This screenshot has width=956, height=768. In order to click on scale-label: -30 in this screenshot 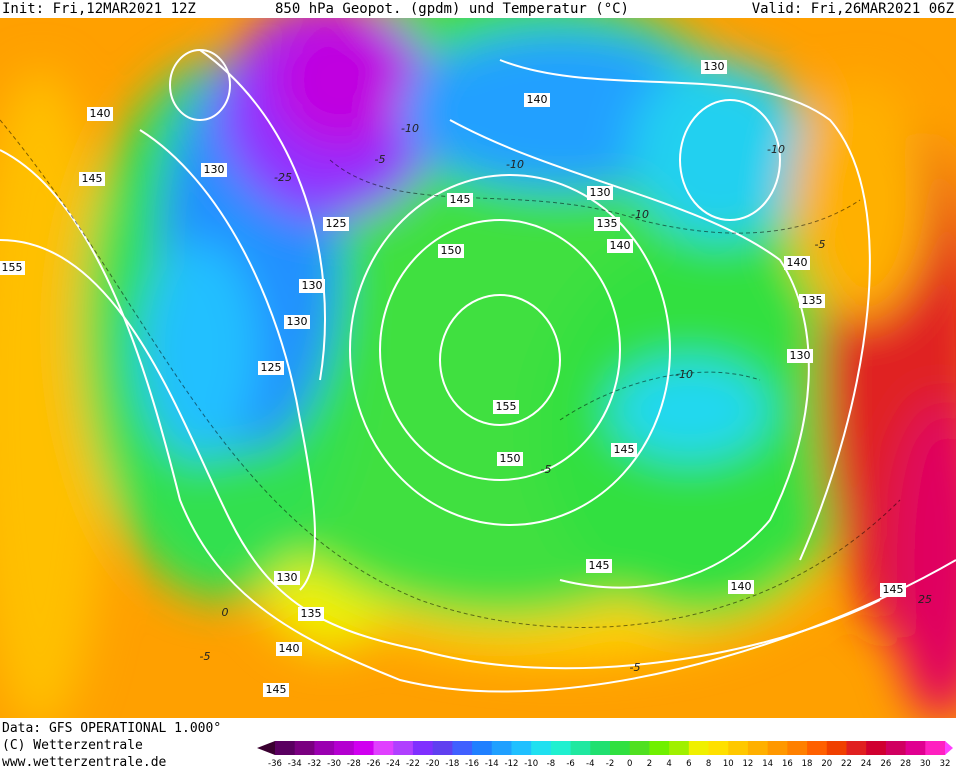, I will do `click(334, 763)`.